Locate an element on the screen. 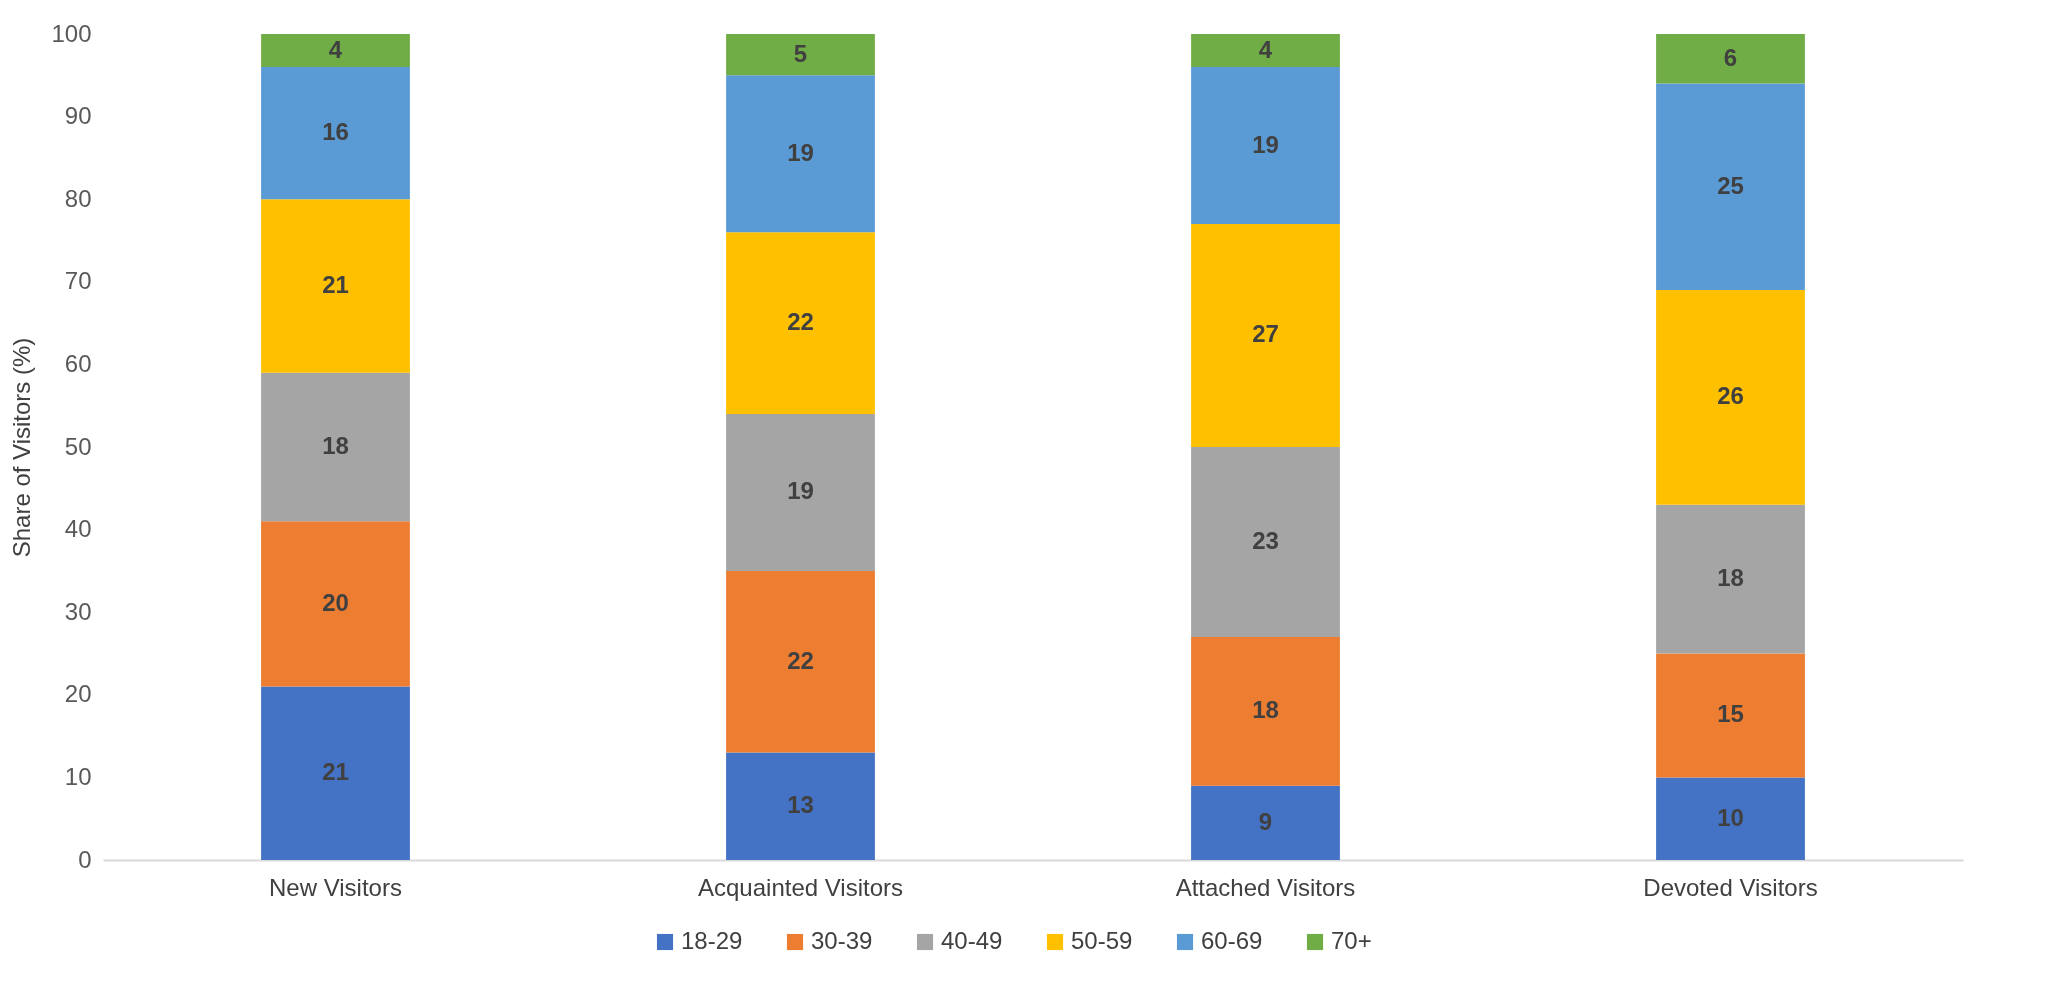 The width and height of the screenshot is (2063, 986). data-label: 23 is located at coordinates (1265, 540).